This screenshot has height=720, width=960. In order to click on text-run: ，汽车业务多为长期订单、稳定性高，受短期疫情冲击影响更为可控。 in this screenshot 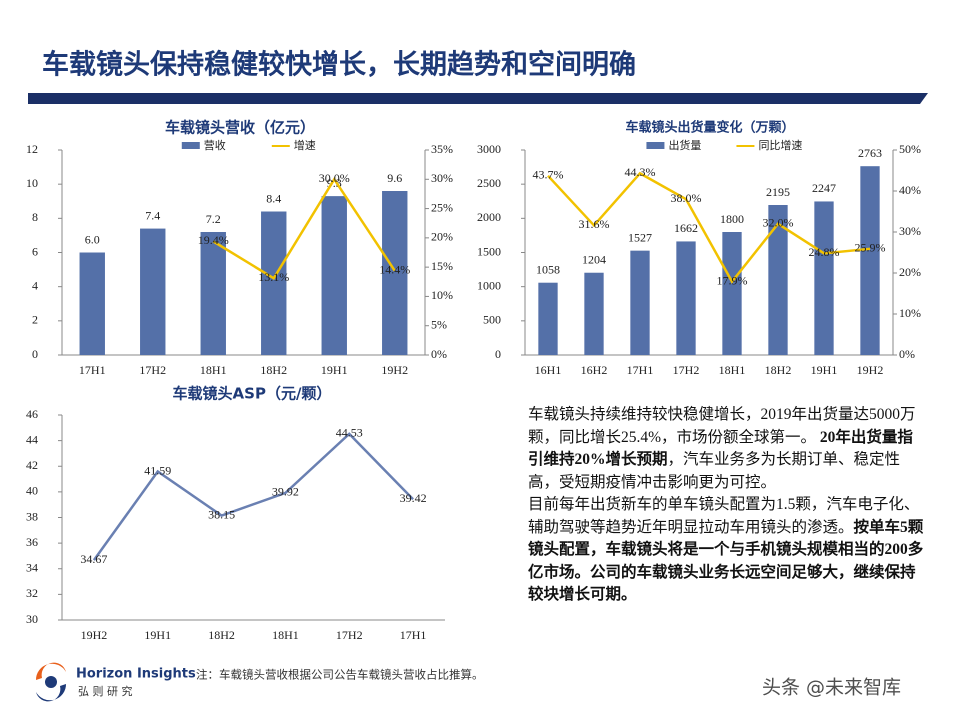, I will do `click(714, 471)`.